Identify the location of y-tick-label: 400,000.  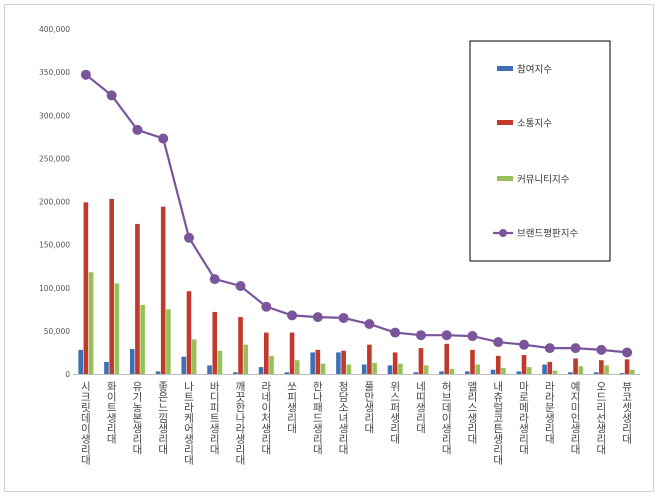
(54, 29).